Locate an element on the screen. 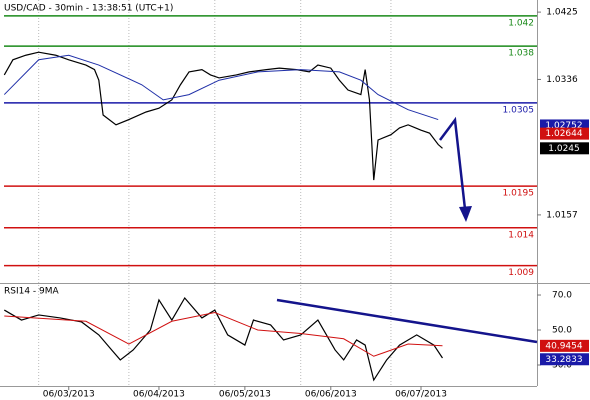 The image size is (590, 400). value-box-label: 1.0245 is located at coordinates (564, 149).